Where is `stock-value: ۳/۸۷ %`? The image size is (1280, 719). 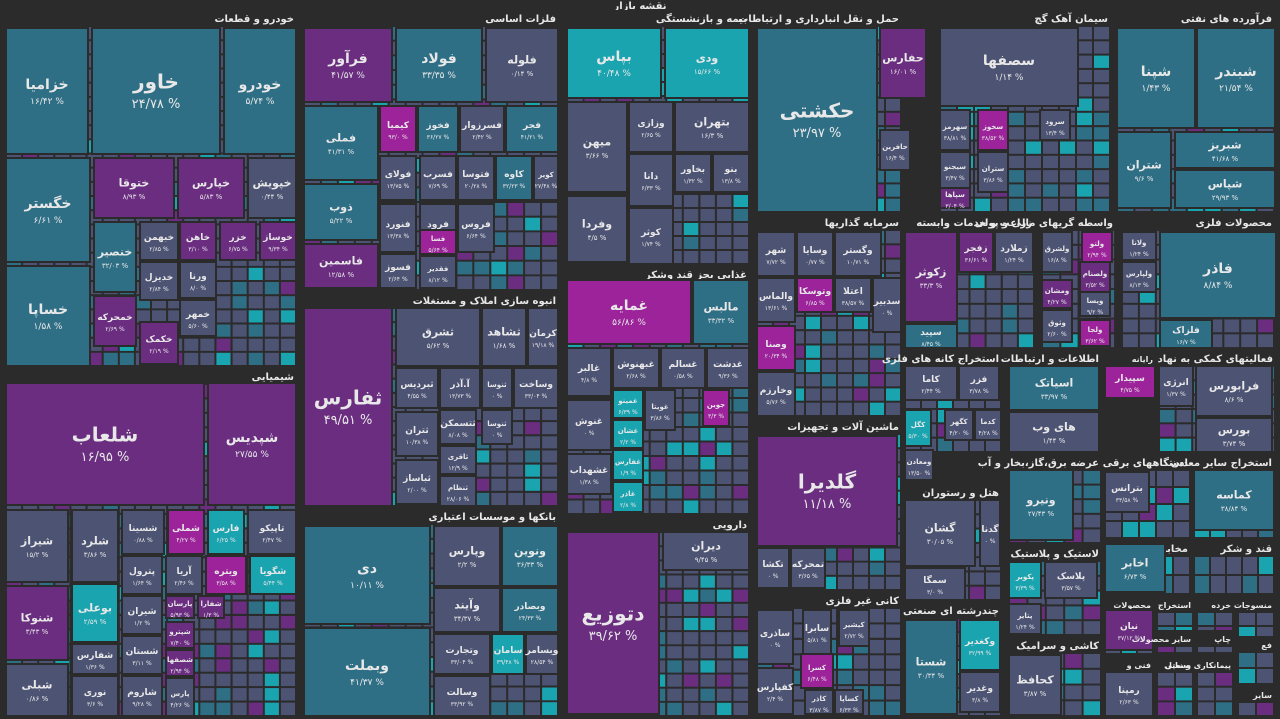
stock-value: ۳/۸۷ % is located at coordinates (1035, 694).